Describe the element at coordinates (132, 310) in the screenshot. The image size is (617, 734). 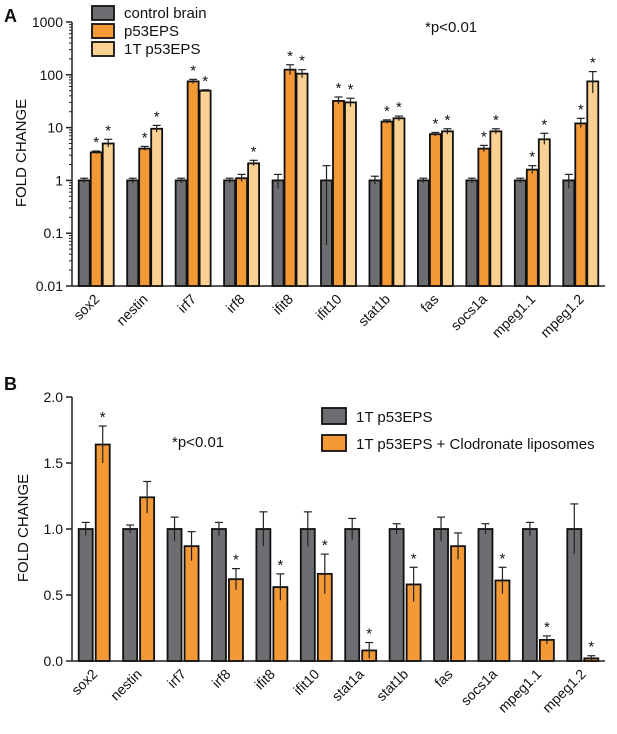
I see `x-tick-label: nestin` at that location.